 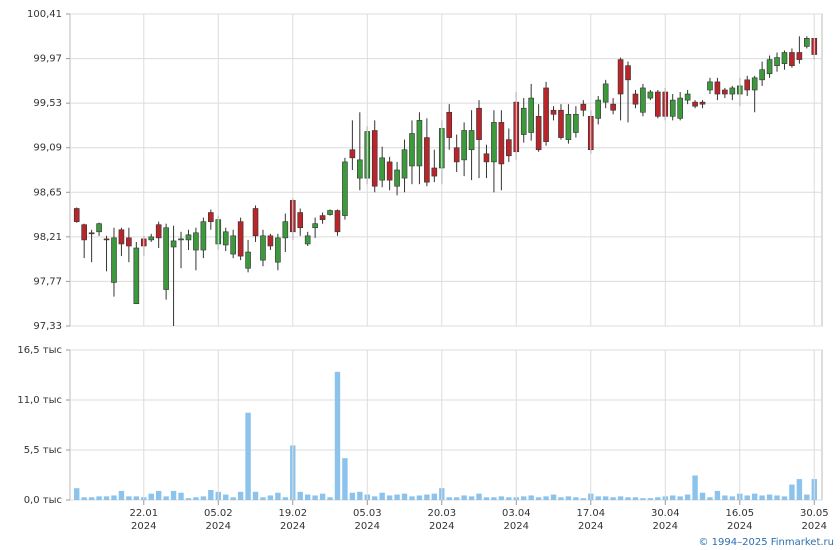 I want to click on x-tick-label: 16.05, so click(x=739, y=513).